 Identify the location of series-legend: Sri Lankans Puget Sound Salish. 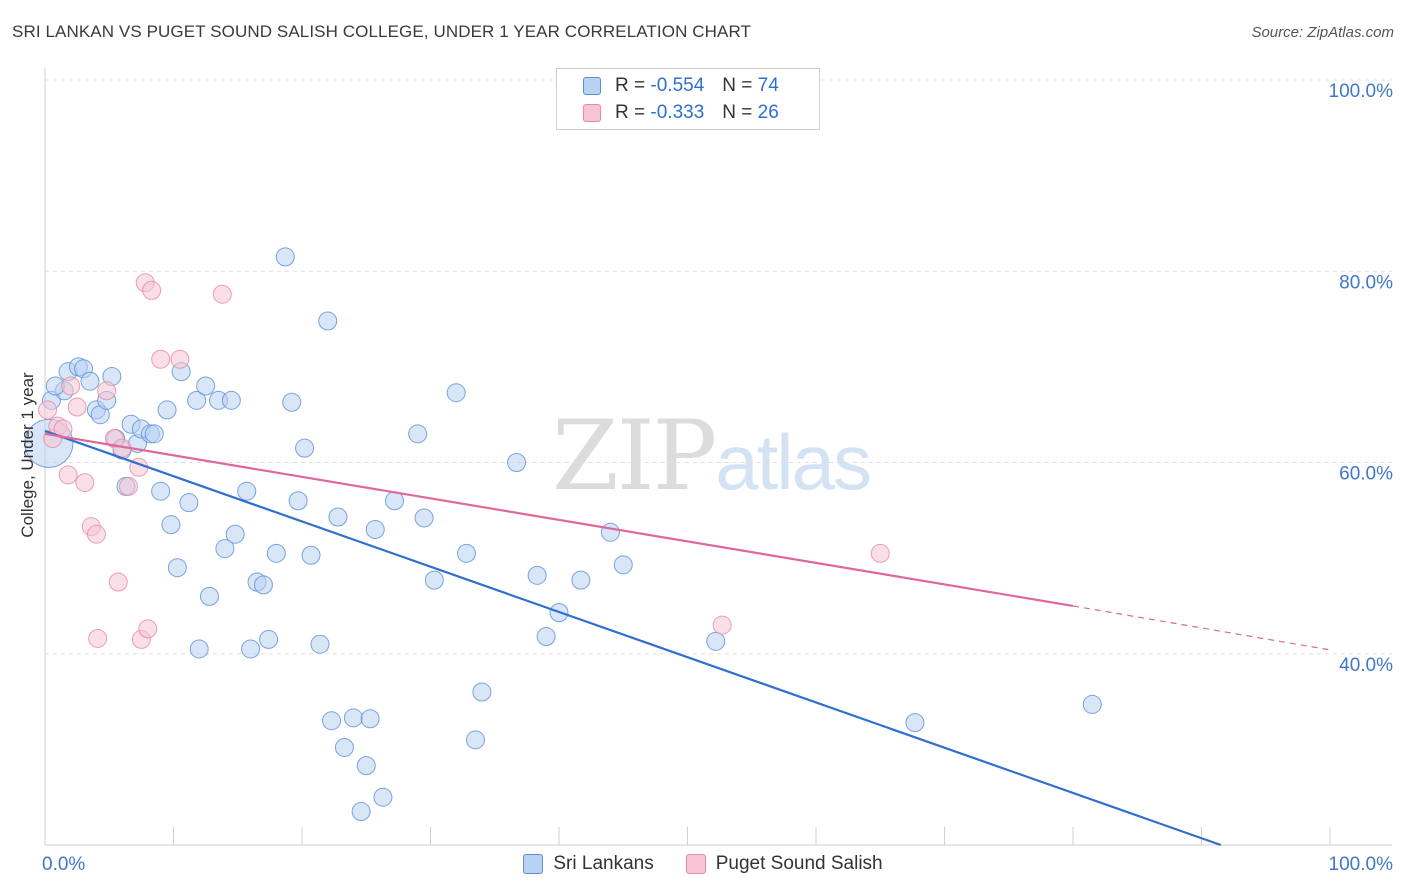
(703, 864).